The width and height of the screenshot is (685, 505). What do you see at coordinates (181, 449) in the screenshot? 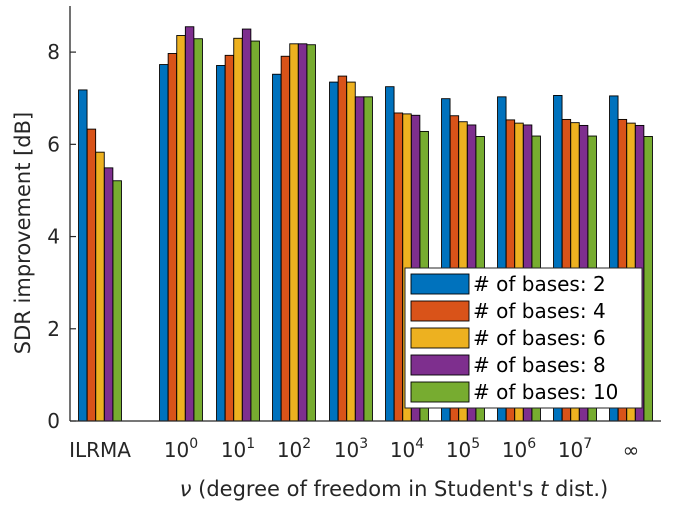
I see `x-tick-label: 10⁰` at bounding box center [181, 449].